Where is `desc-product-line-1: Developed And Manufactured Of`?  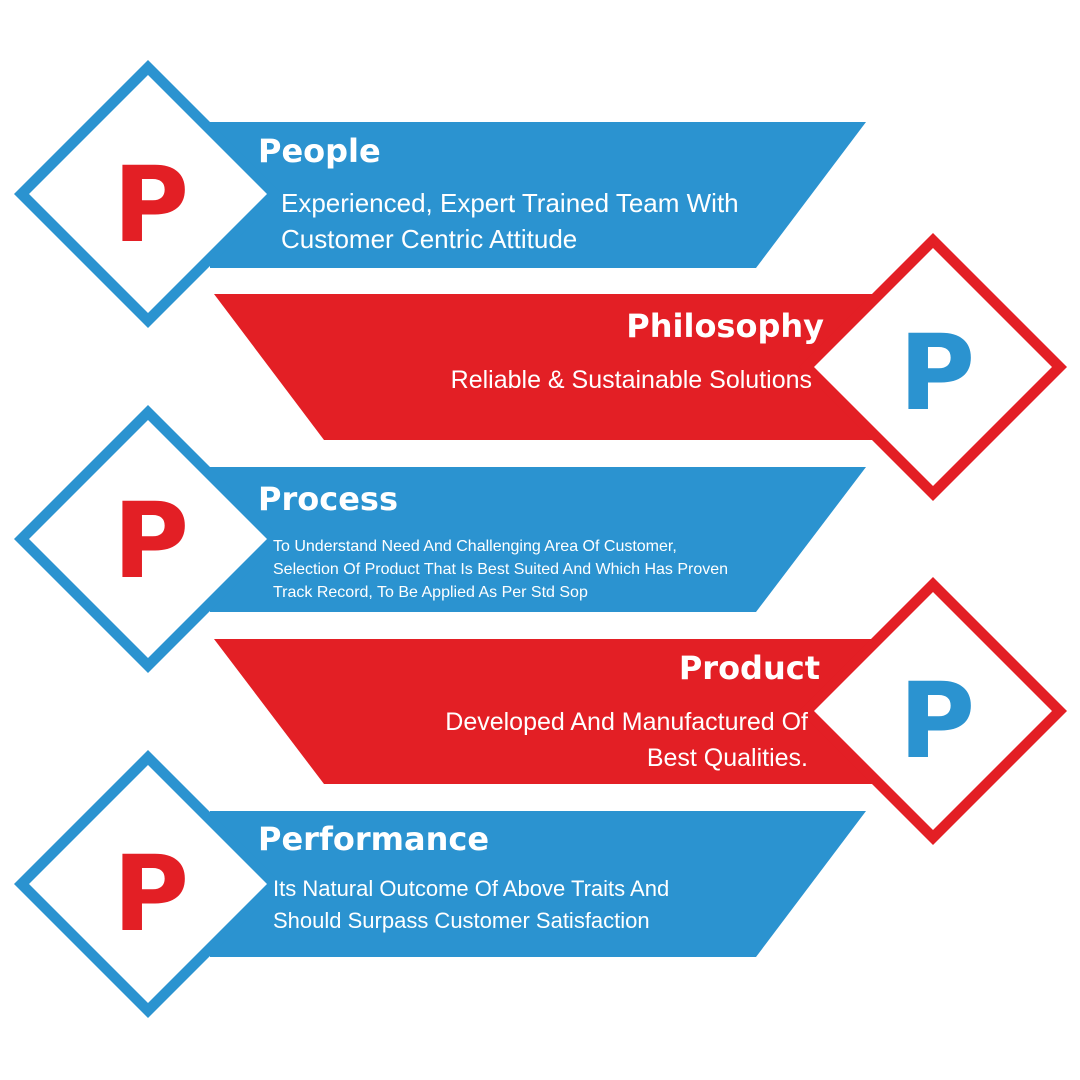
desc-product-line-1: Developed And Manufactured Of is located at coordinates (626, 722).